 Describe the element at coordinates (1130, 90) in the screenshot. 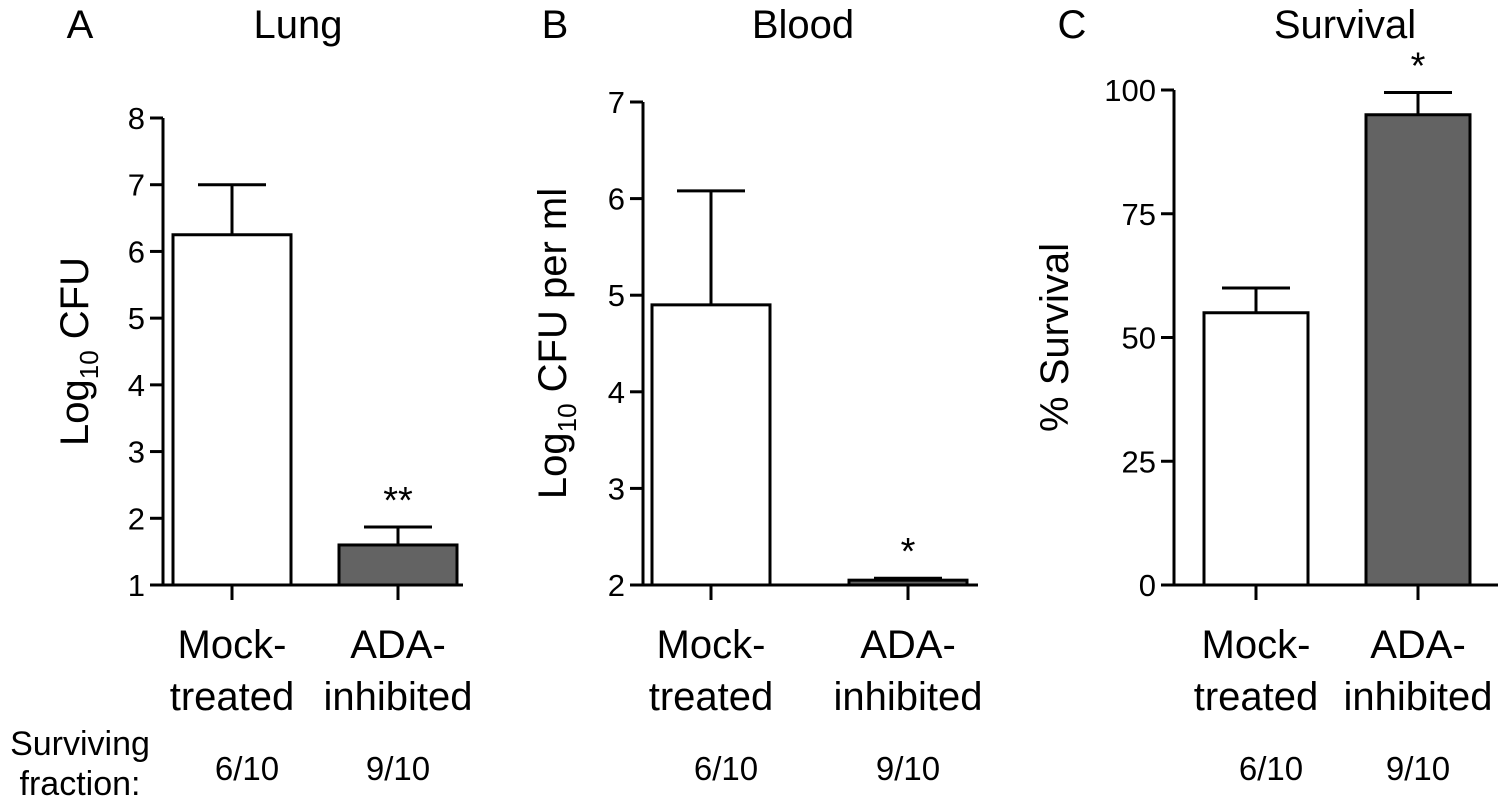

I see `y-tick-label: 100` at that location.